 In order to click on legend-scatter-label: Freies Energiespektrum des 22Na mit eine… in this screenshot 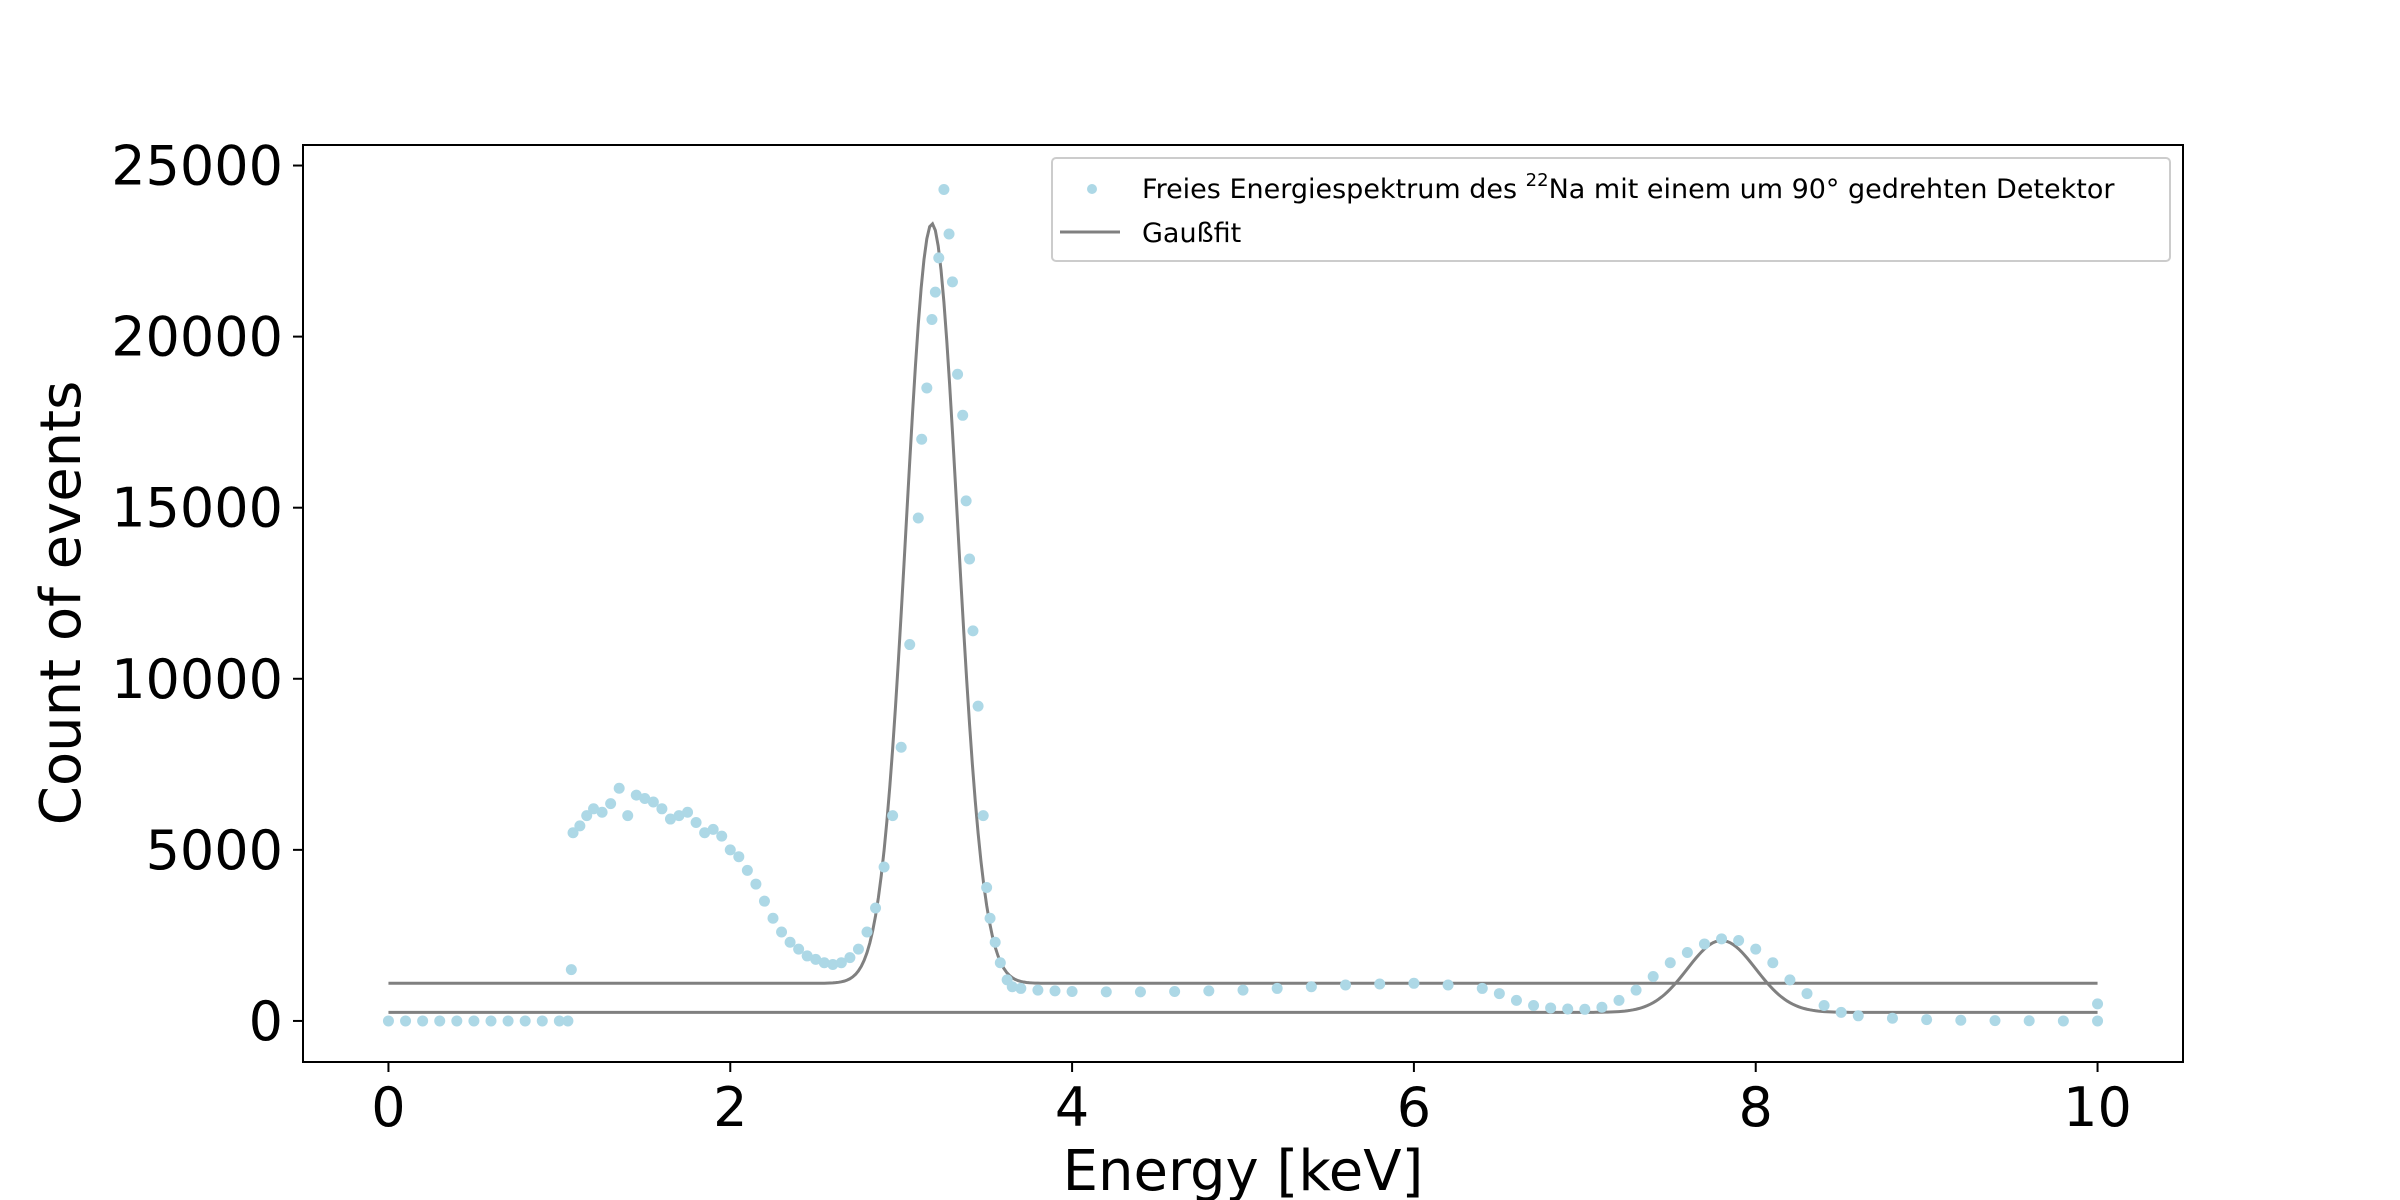, I will do `click(1628, 187)`.